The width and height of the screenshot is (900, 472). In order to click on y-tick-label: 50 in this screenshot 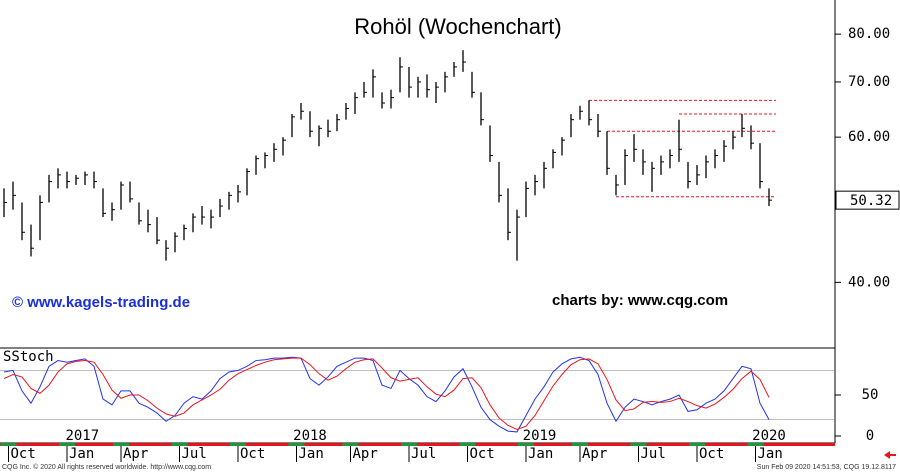, I will do `click(870, 395)`.